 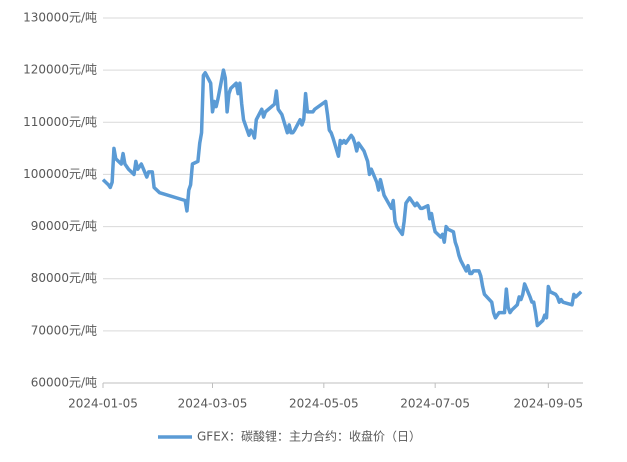 I want to click on y-tick-label: 110000元/吨, so click(x=60, y=122).